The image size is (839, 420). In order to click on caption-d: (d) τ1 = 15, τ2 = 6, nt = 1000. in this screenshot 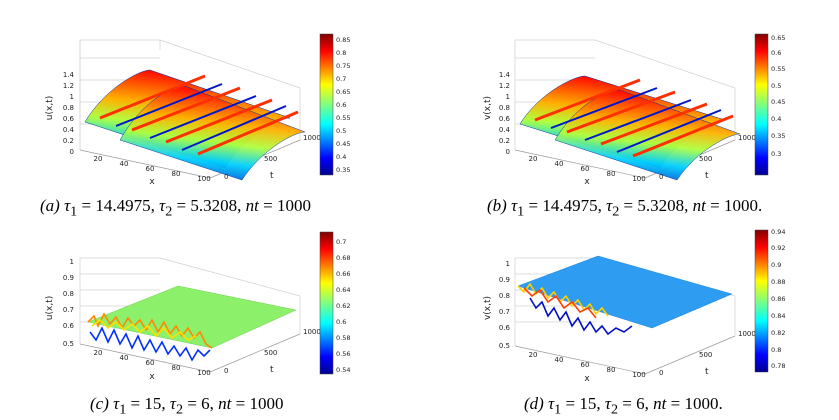, I will do `click(623, 406)`.